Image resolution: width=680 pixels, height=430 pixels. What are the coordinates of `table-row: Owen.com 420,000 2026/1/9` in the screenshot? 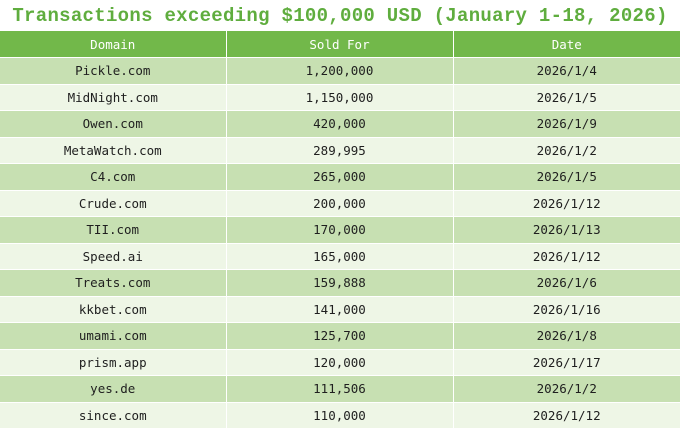 It's located at (340, 124).